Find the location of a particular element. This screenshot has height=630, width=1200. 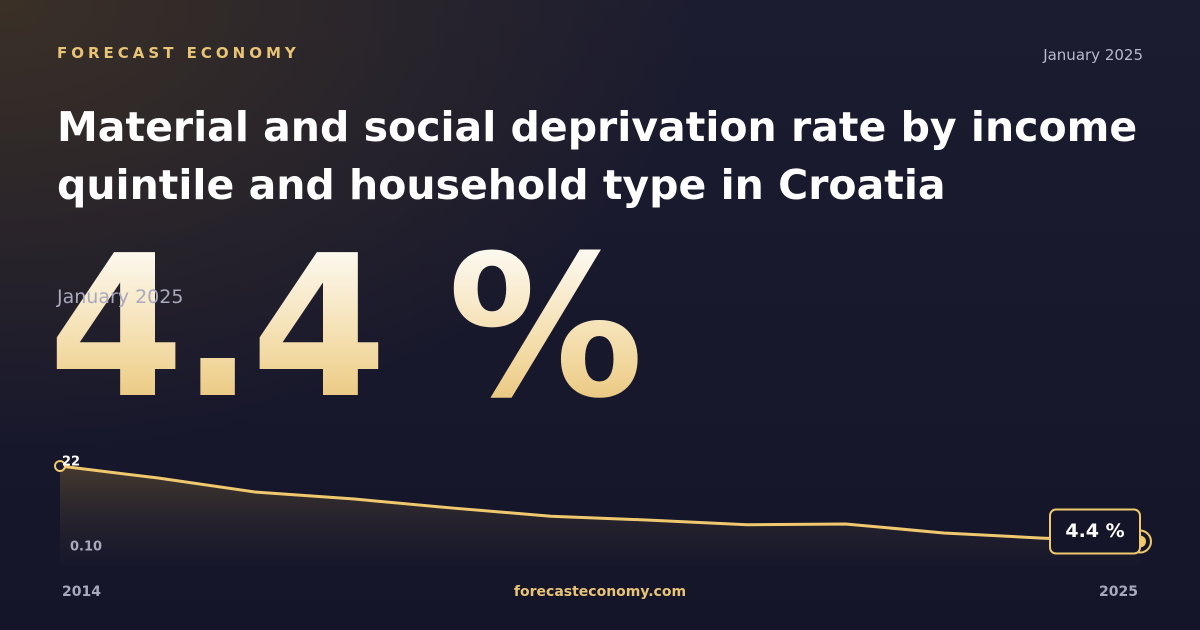

area is located at coordinates (600, 515).